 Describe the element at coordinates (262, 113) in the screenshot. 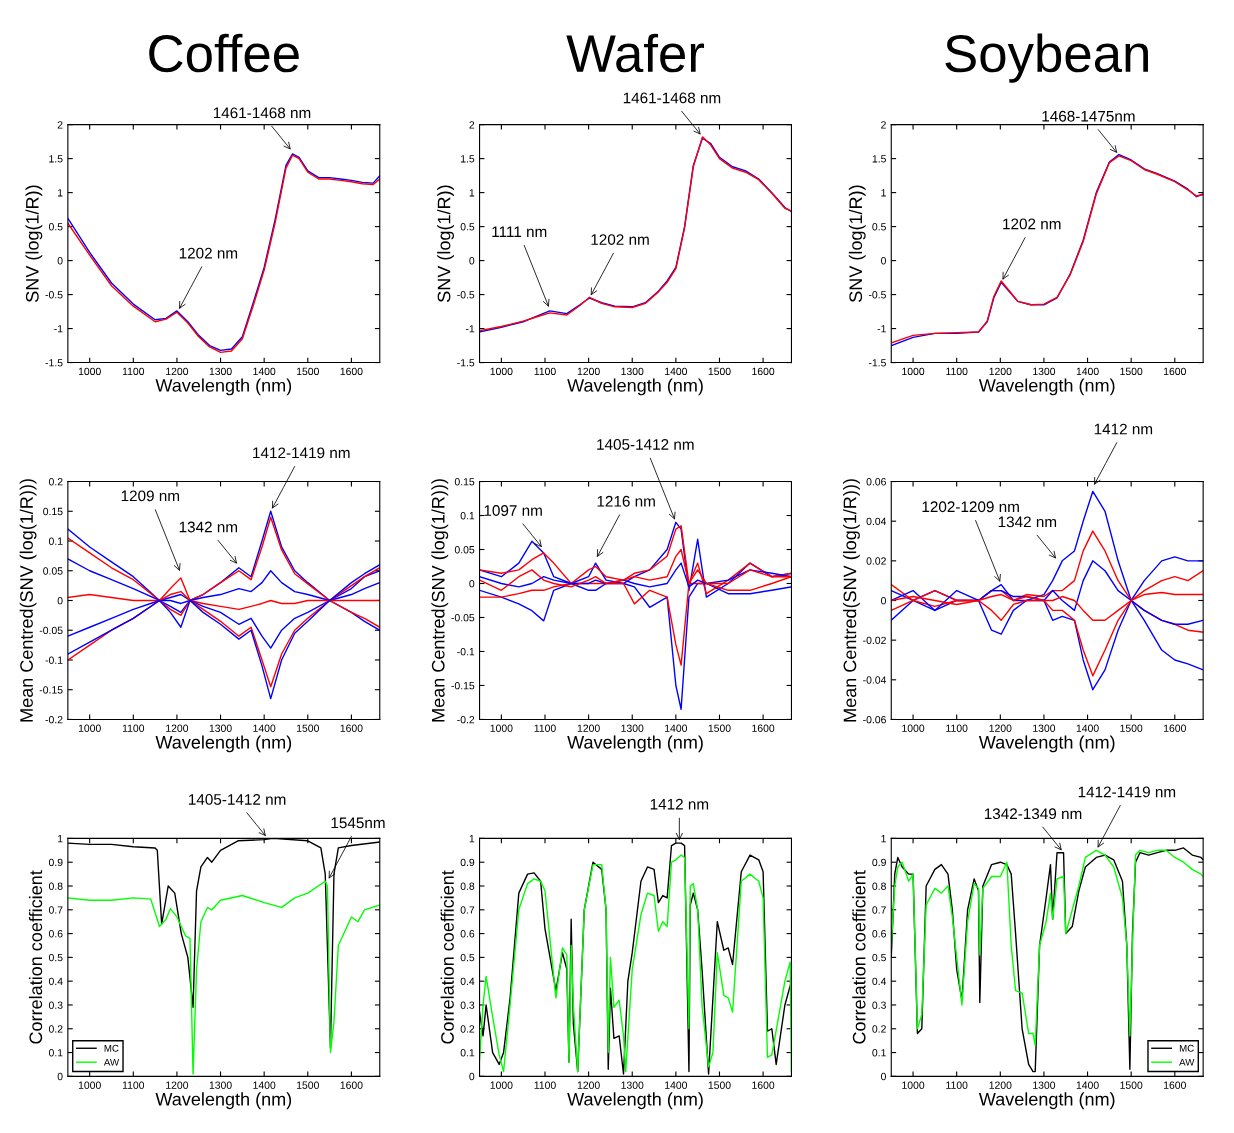

I see `annotation: 1461-1468 nm` at that location.